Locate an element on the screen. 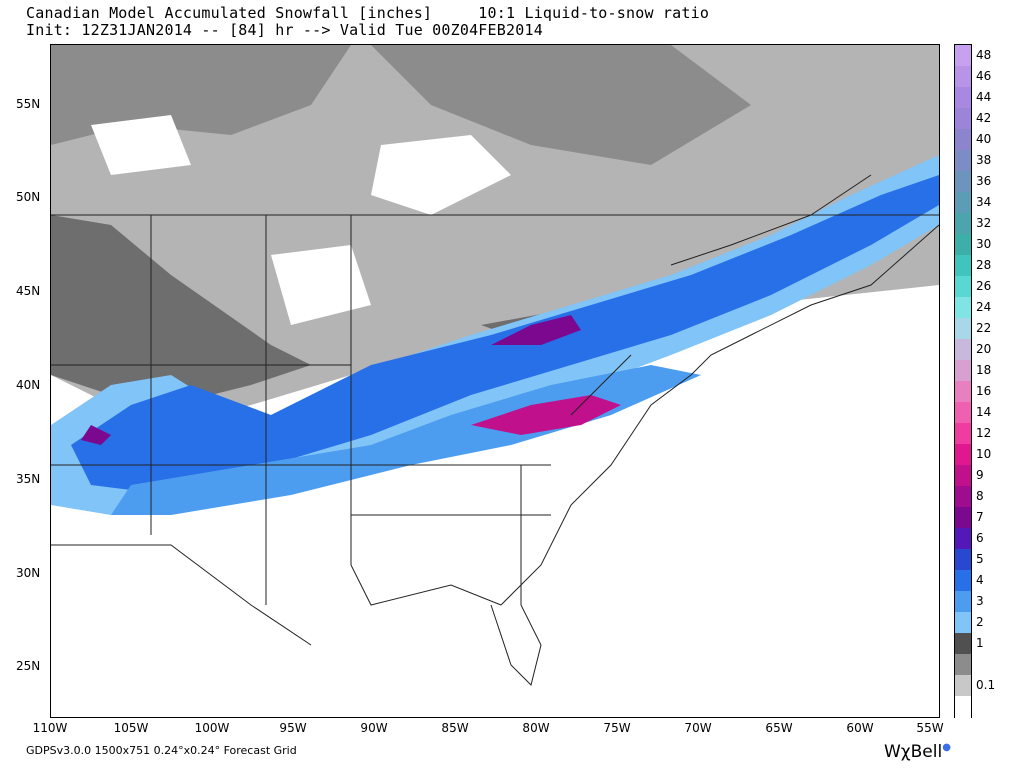  lat-label: 50N is located at coordinates (28, 197).